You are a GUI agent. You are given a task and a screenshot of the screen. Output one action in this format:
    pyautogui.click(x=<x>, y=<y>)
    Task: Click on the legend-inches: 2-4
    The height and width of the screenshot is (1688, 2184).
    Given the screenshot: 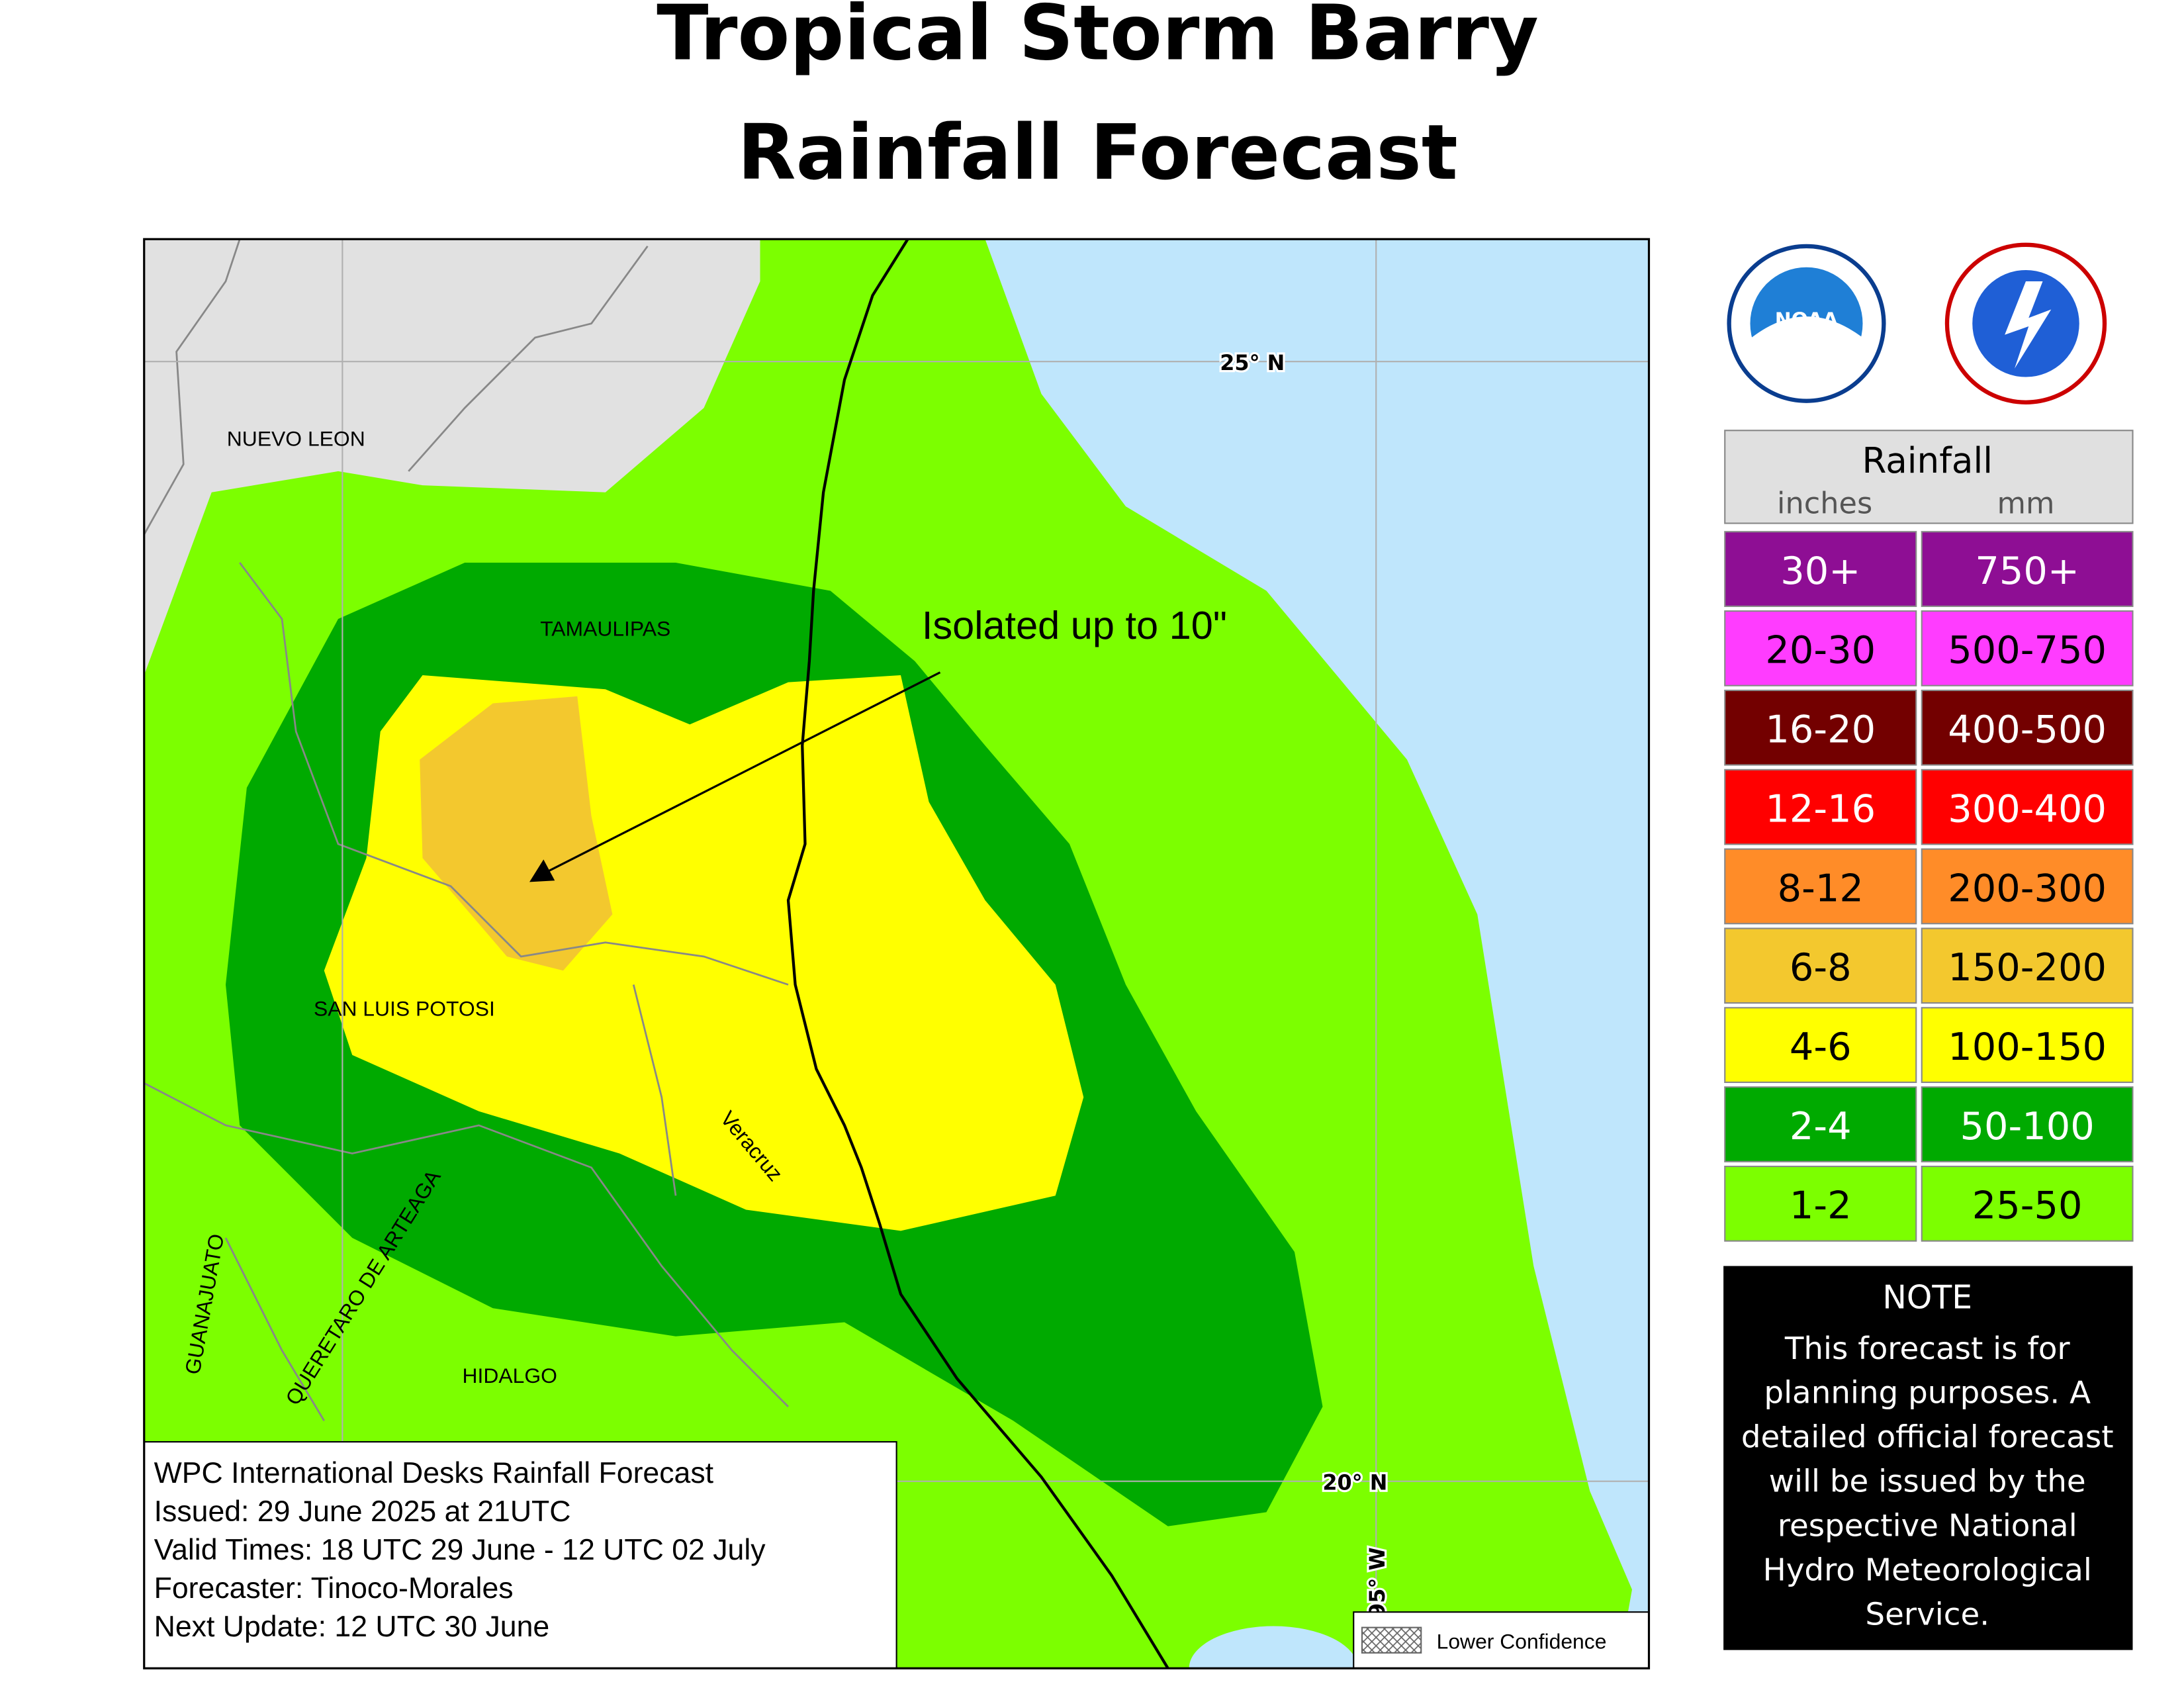 What is the action you would take?
    pyautogui.click(x=1821, y=1126)
    